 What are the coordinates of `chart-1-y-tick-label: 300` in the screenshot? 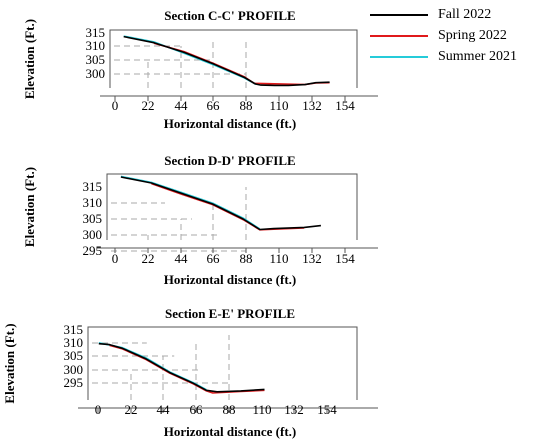 It's located at (96, 73).